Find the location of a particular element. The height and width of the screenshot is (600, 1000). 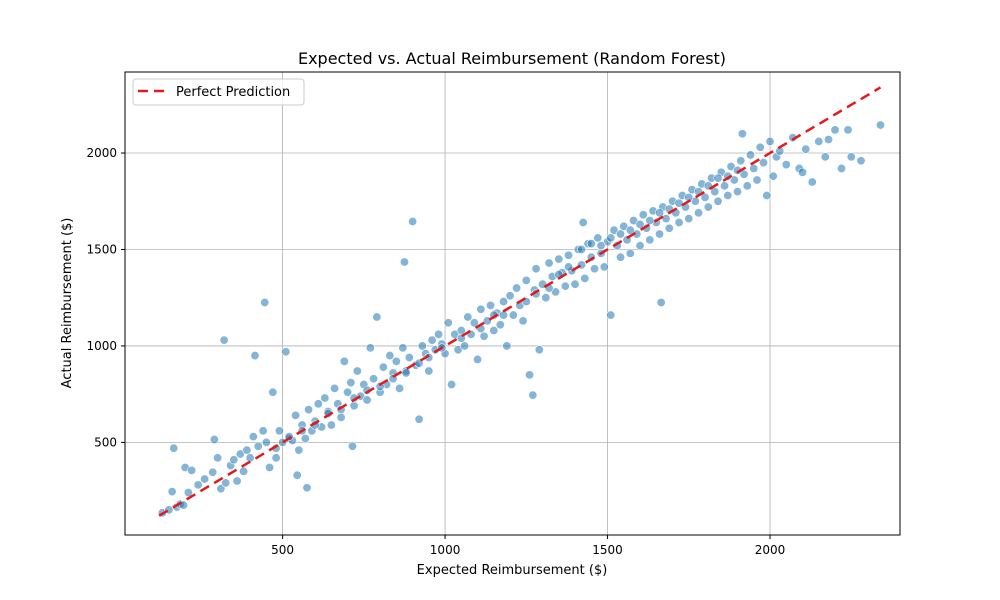

y-axis: 500 1000 1500 2000 is located at coordinates (105, 297).